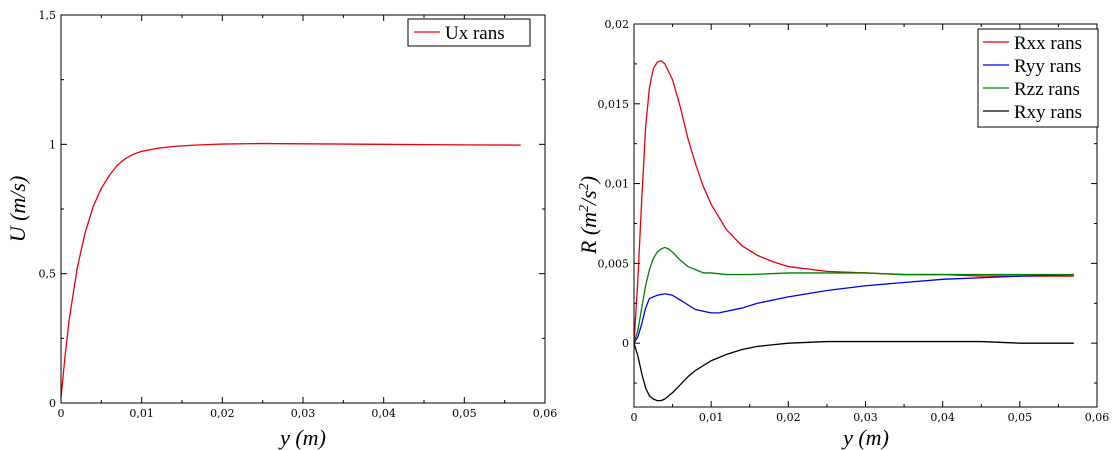 The height and width of the screenshot is (450, 1113). I want to click on chart2-y-tick-label: 0,02, so click(617, 24).